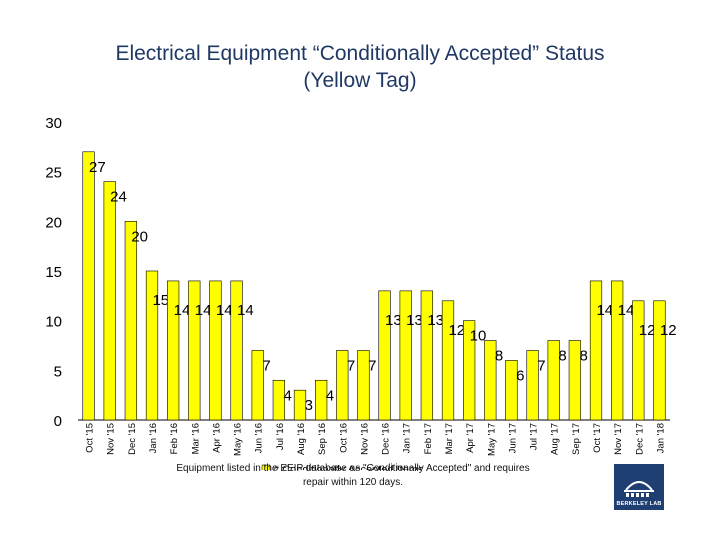  Describe the element at coordinates (53, 272) in the screenshot. I see `y-tick-label: 15` at that location.